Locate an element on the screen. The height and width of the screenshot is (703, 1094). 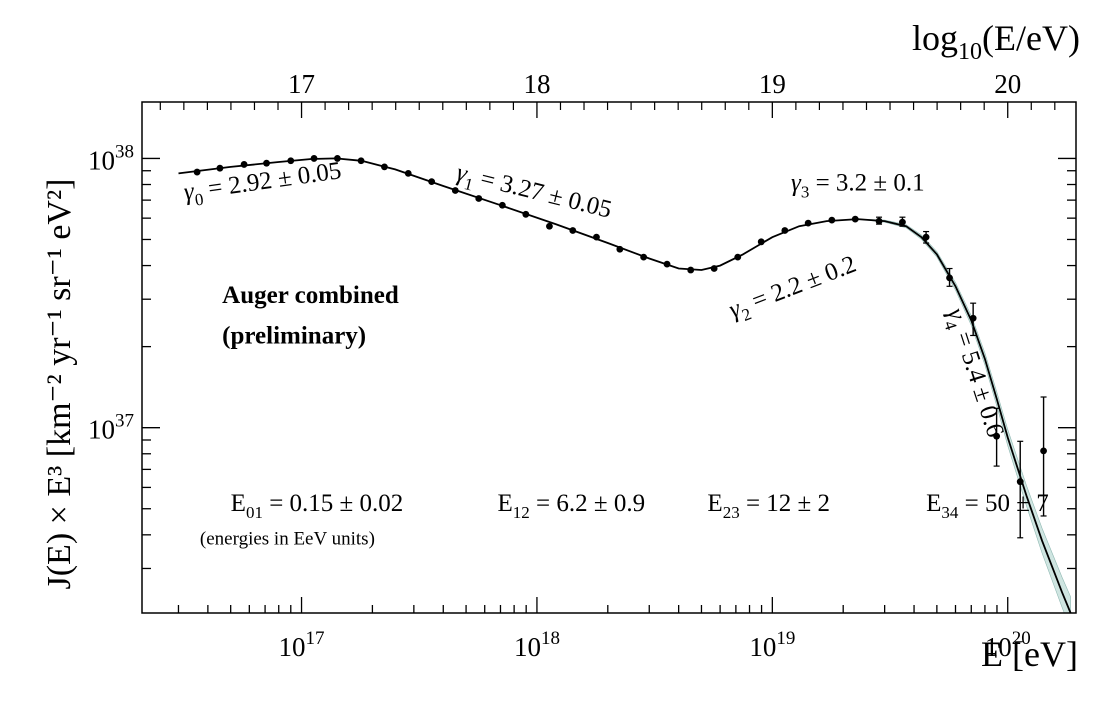
x-bottom-tick-label: 1020 is located at coordinates (1008, 645).